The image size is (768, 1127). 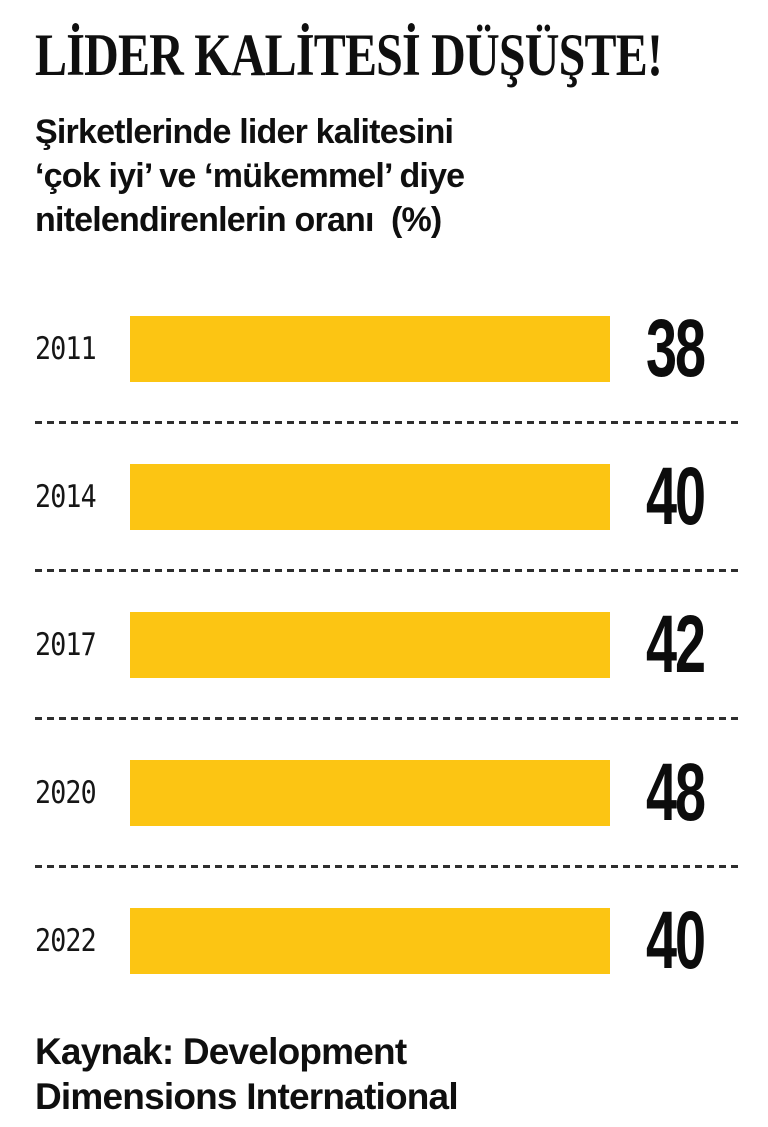 I want to click on chart-row: 2014 40, so click(x=387, y=496).